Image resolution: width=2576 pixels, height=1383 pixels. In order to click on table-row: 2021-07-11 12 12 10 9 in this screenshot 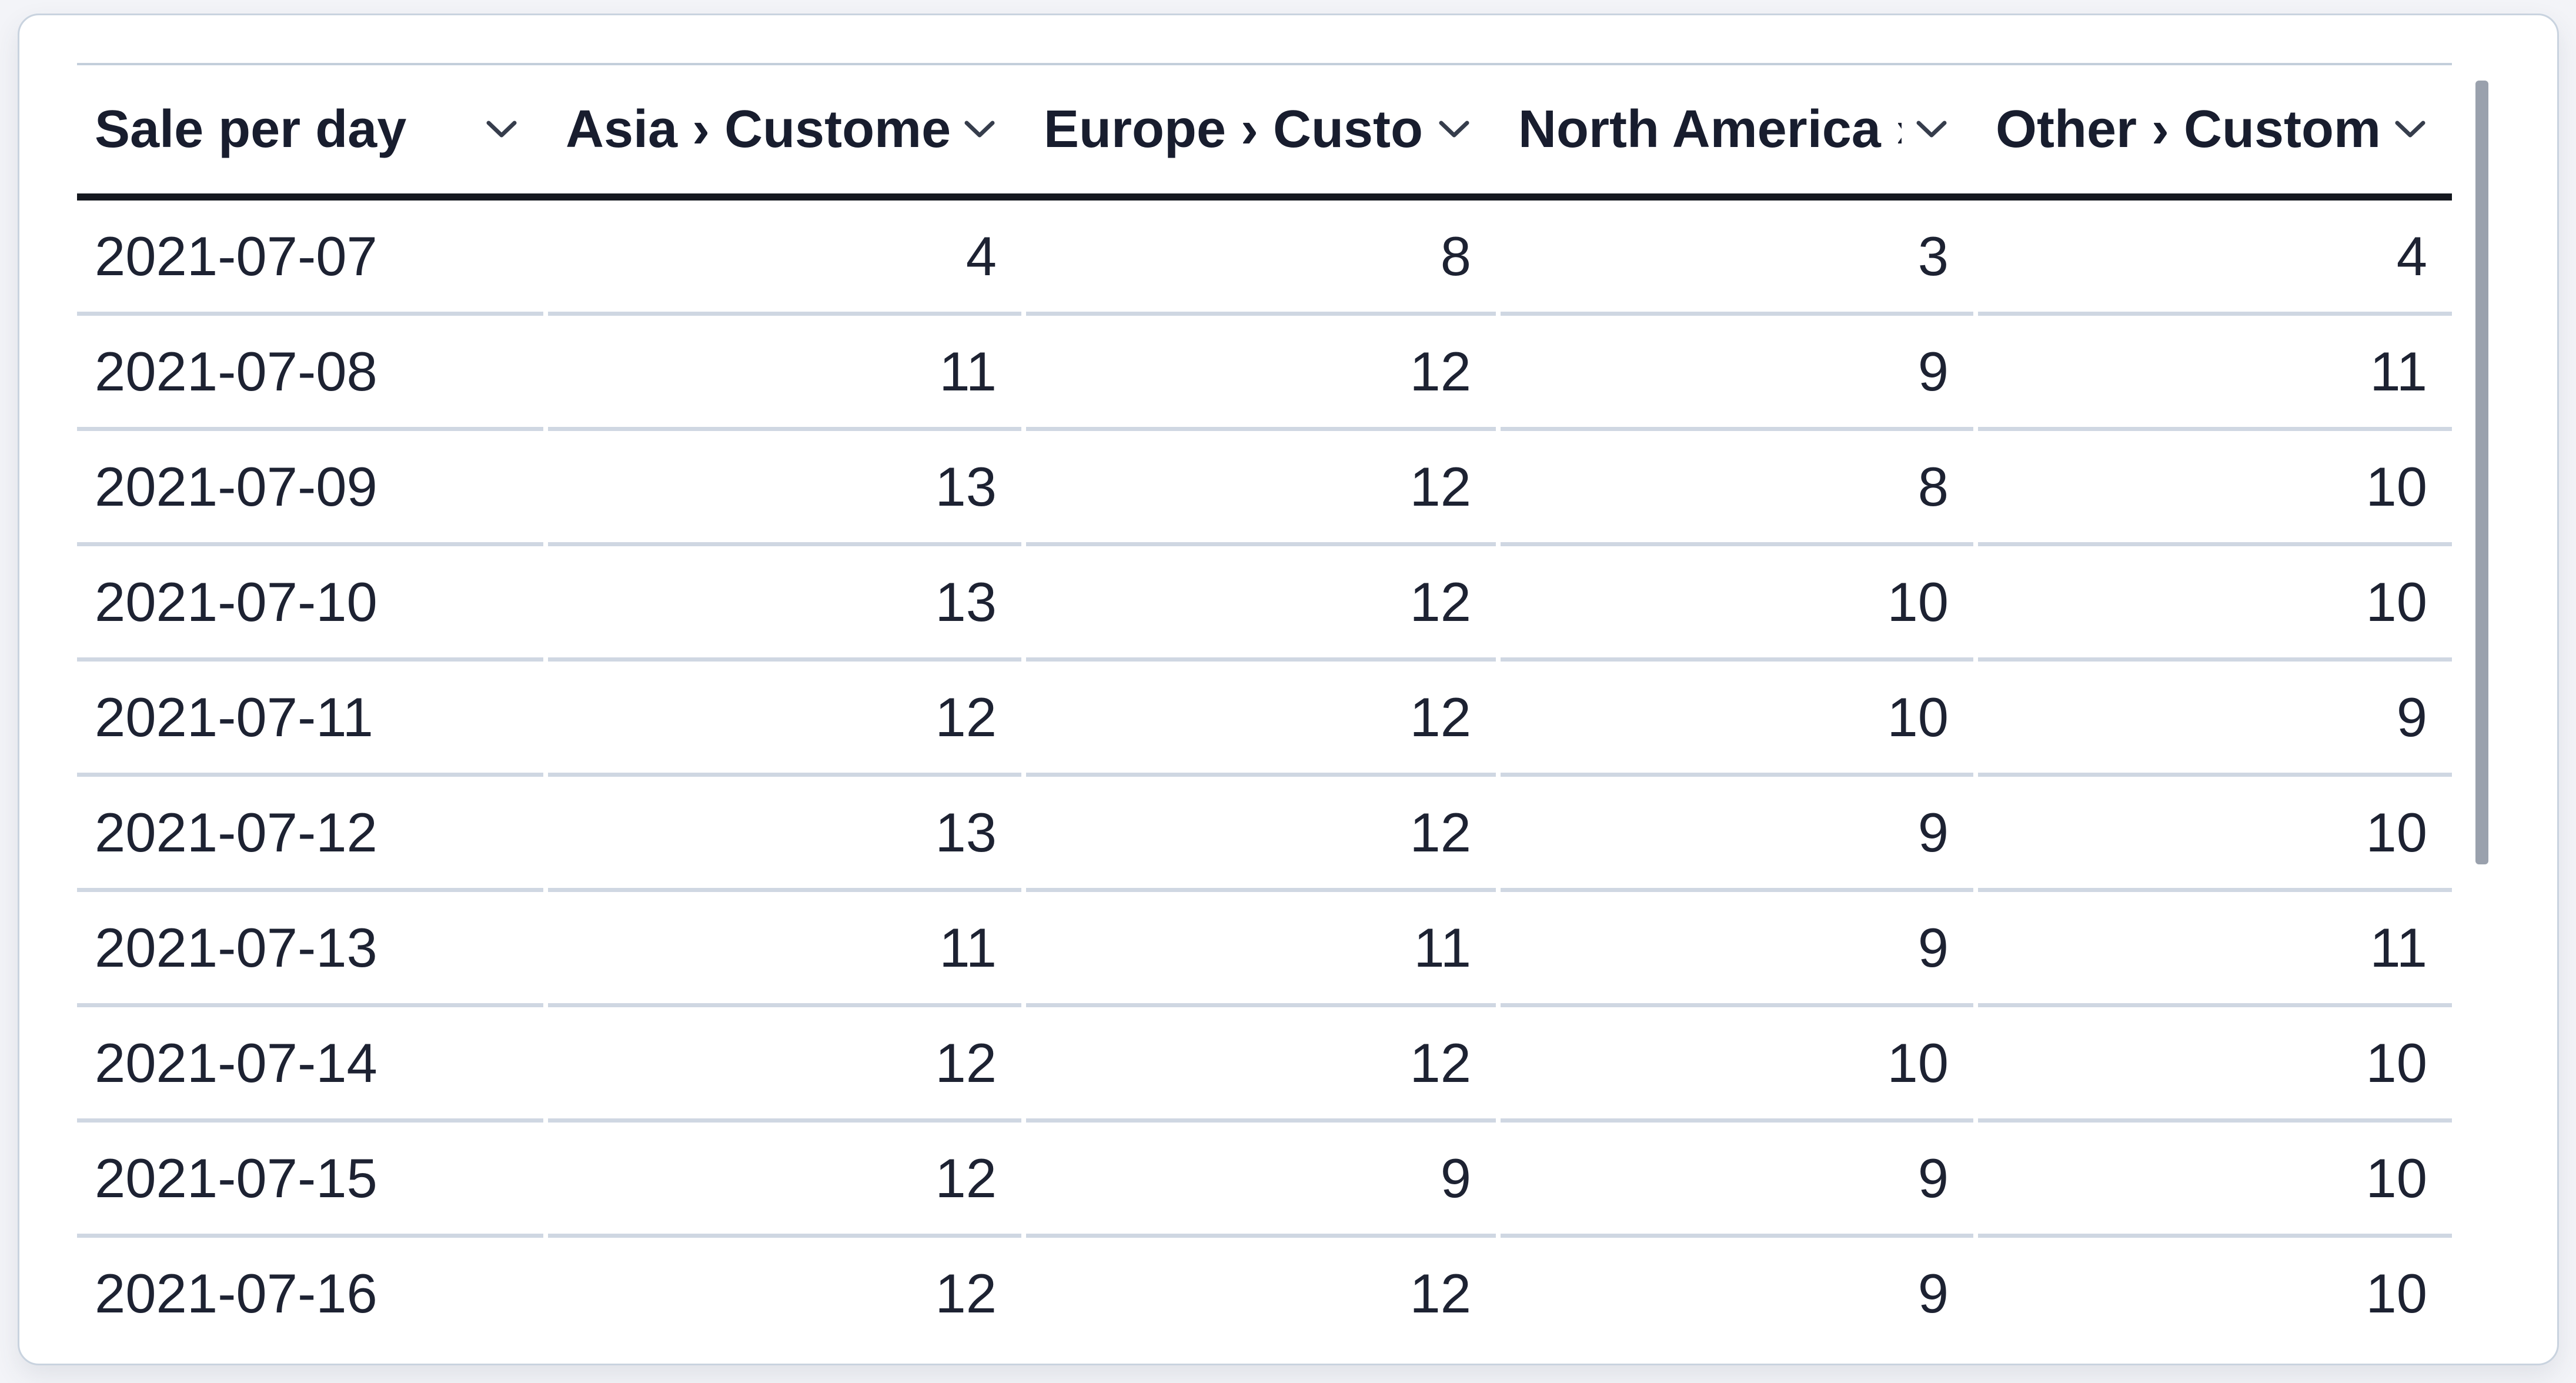, I will do `click(1264, 719)`.